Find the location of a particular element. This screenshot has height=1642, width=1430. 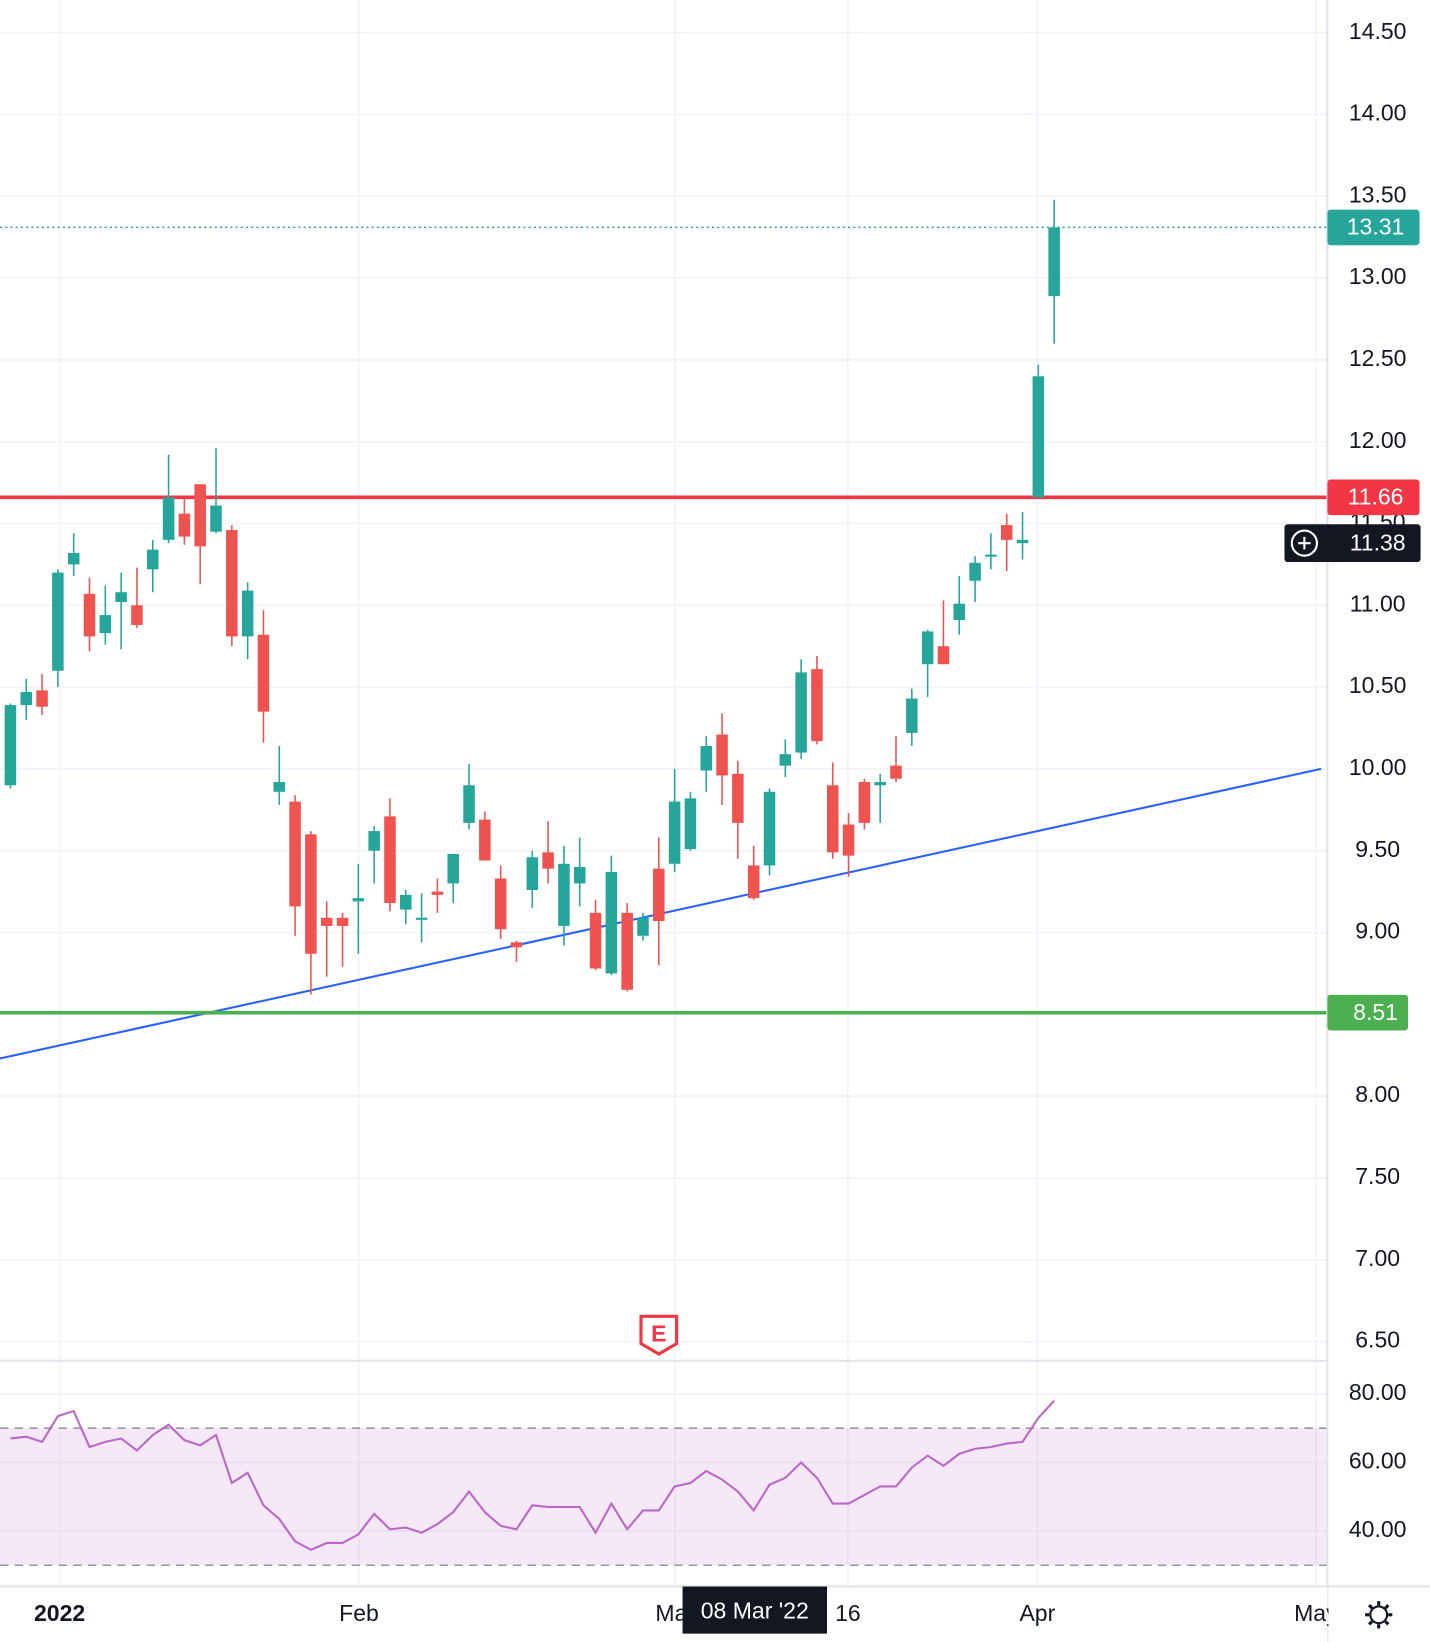

line-price-label: 11.66 is located at coordinates (1376, 496).